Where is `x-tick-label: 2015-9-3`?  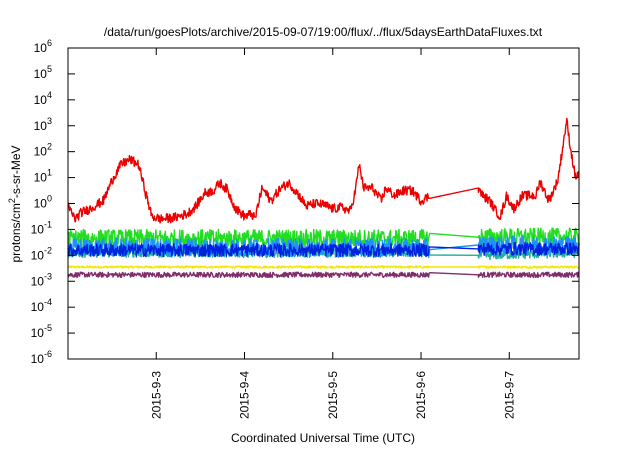
x-tick-label: 2015-9-3 is located at coordinates (156, 395).